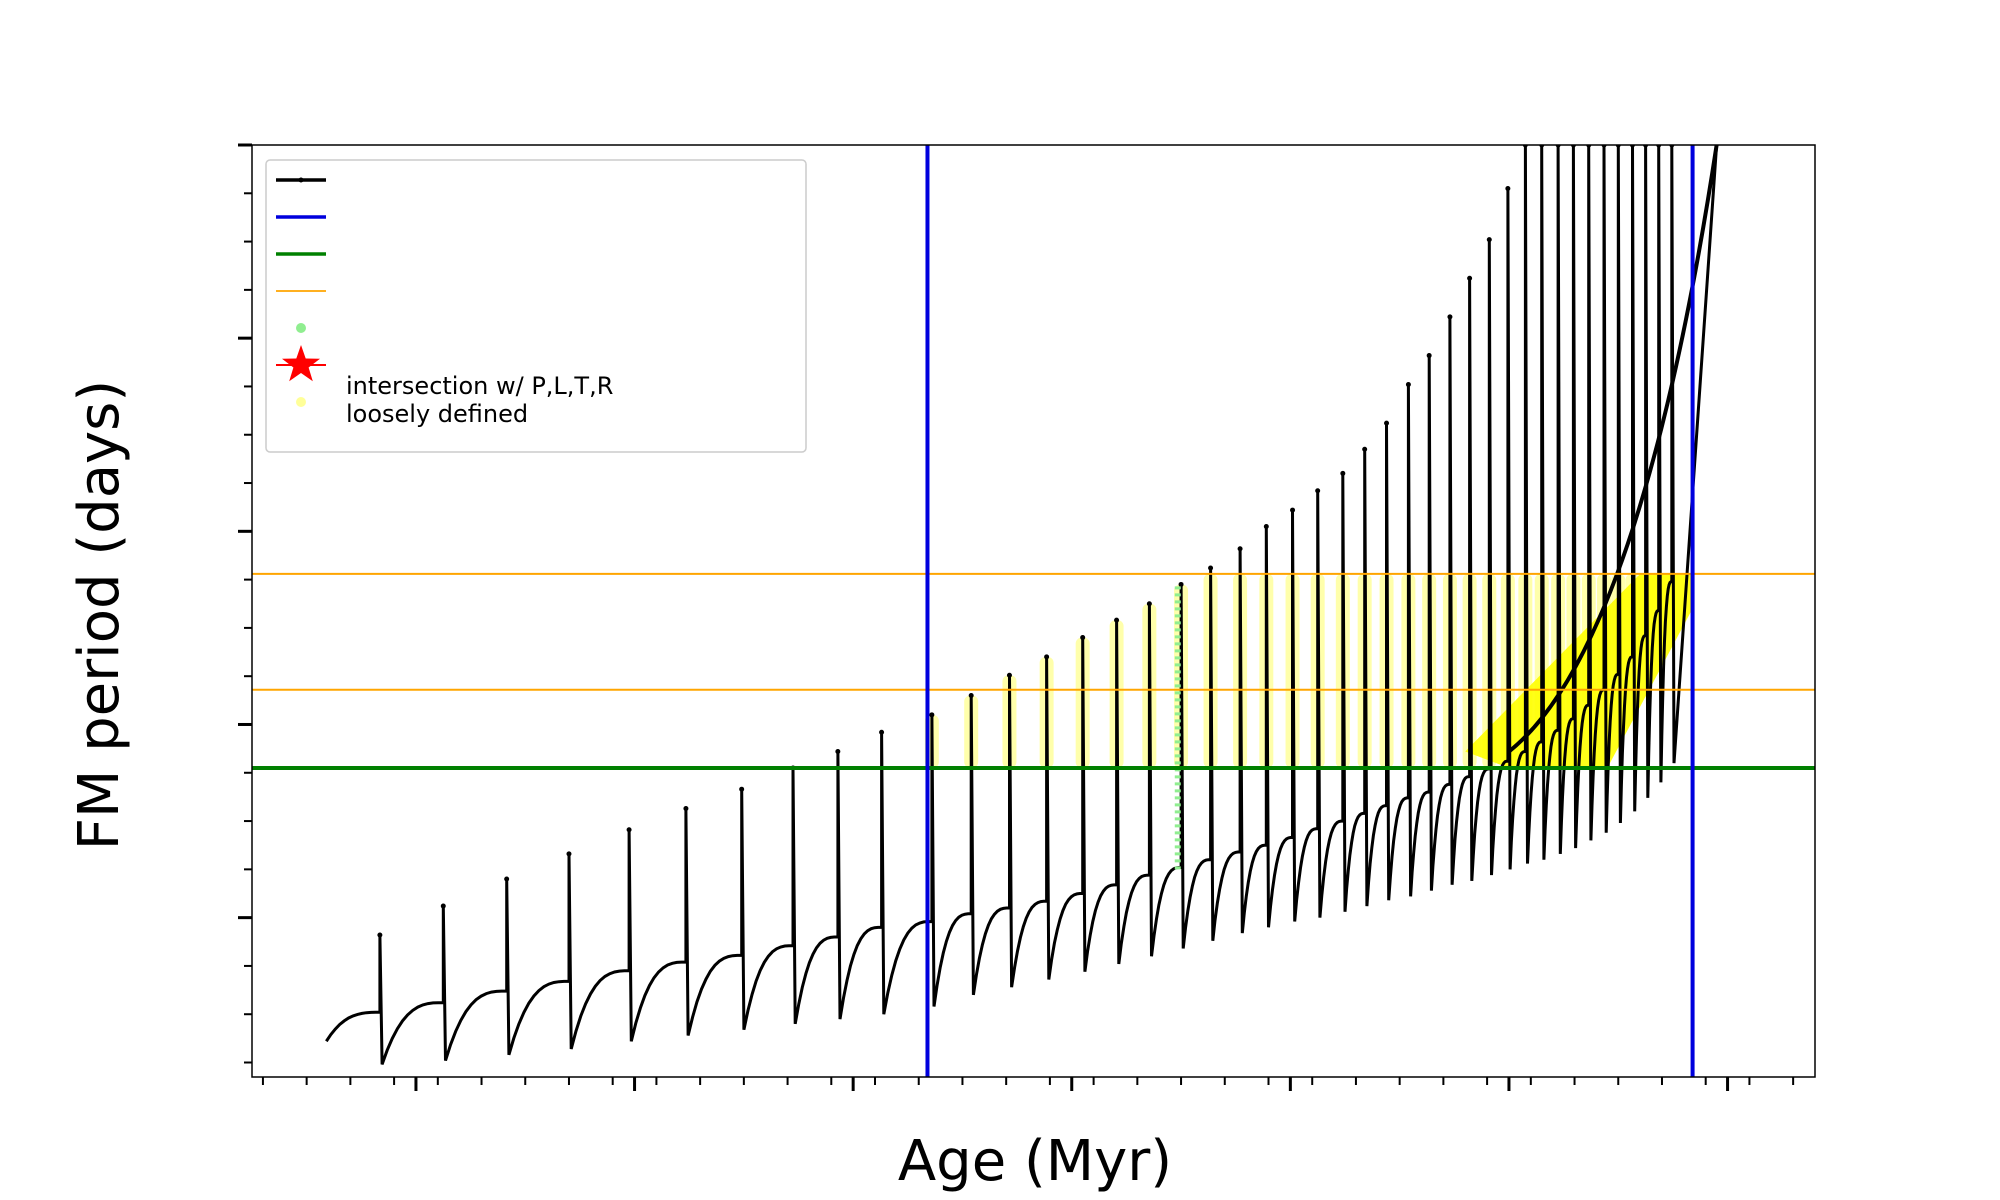  I want to click on legend-box, so click(536, 306).